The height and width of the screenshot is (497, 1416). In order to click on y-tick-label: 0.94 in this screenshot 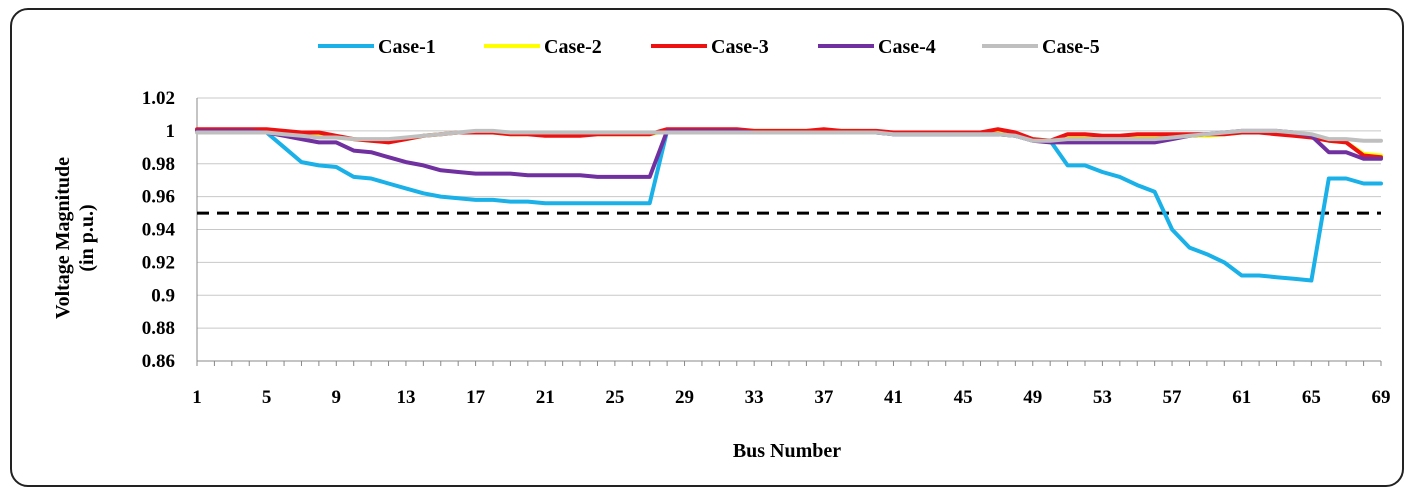, I will do `click(159, 230)`.